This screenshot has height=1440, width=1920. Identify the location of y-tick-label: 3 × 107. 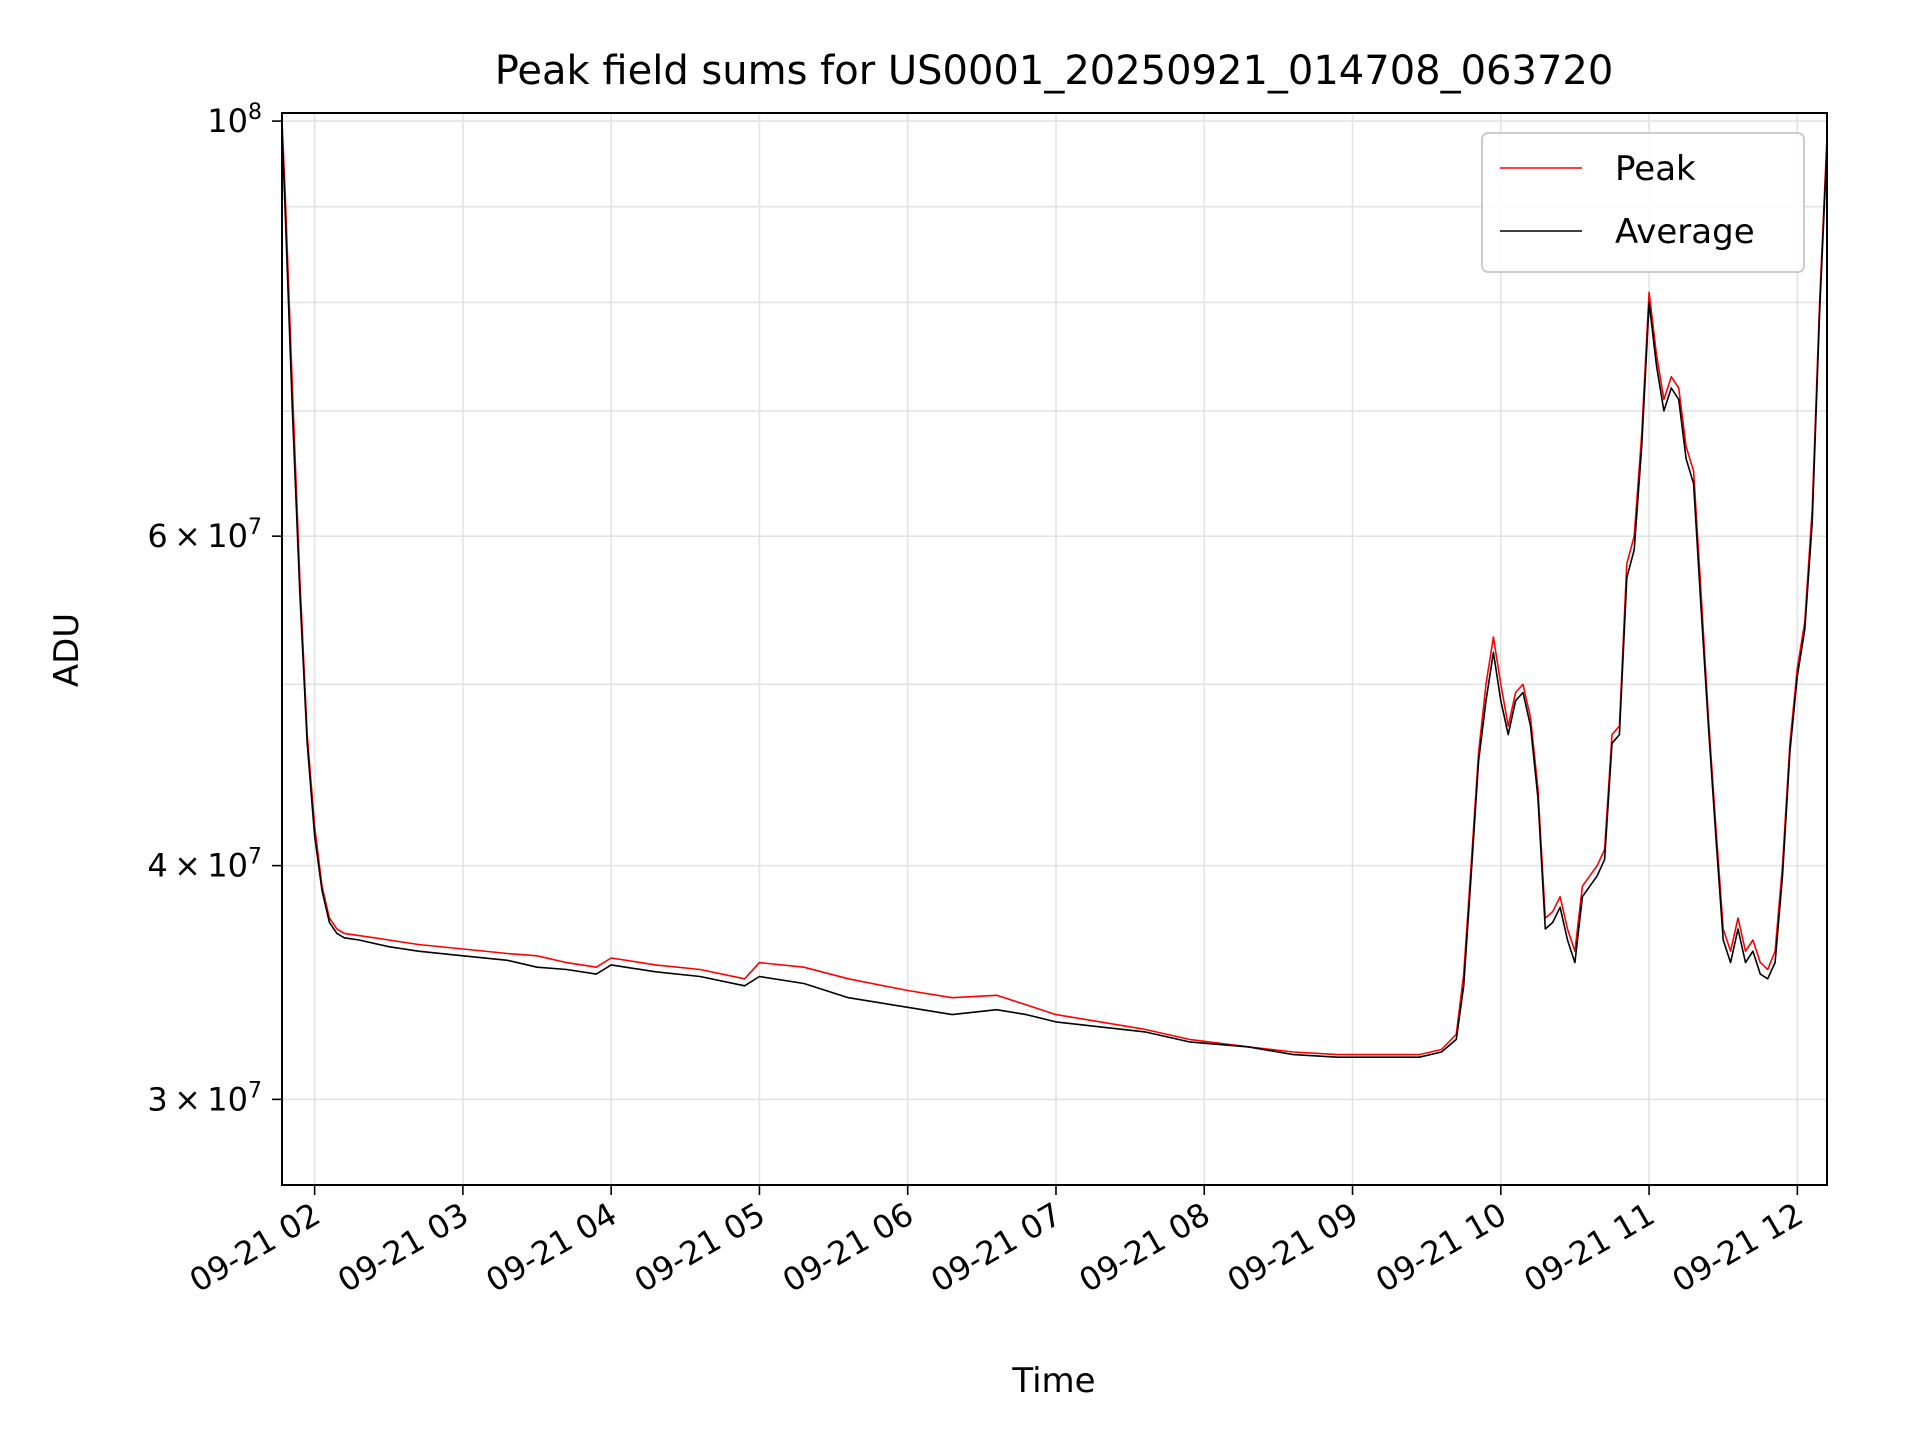
(204, 1098).